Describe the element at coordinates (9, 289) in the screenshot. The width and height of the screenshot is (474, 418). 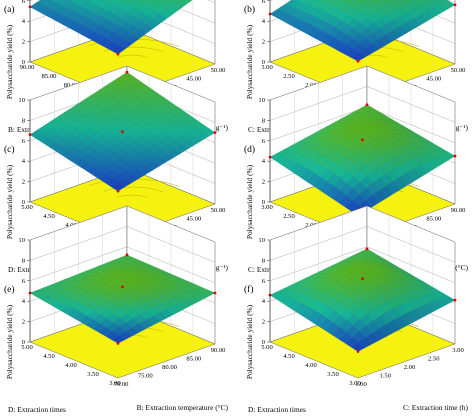
I see `panel-label: (e)` at that location.